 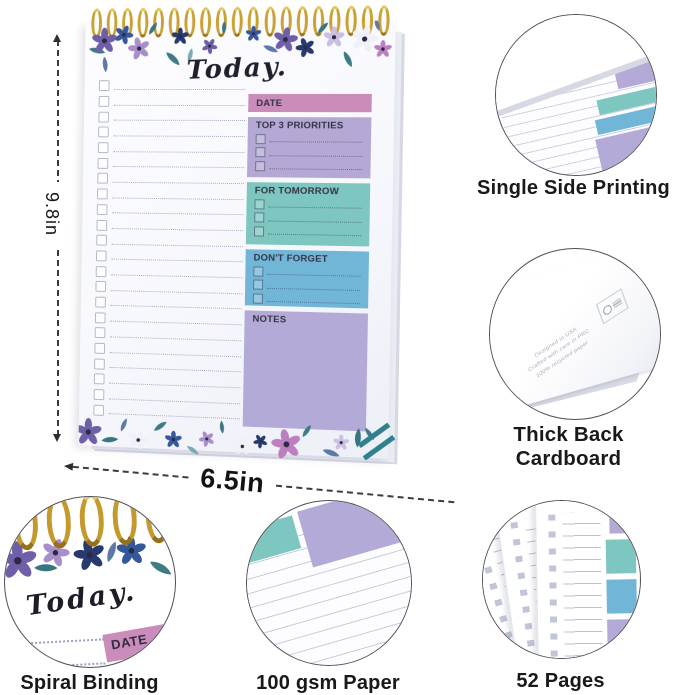 I want to click on checklist, so click(x=169, y=251).